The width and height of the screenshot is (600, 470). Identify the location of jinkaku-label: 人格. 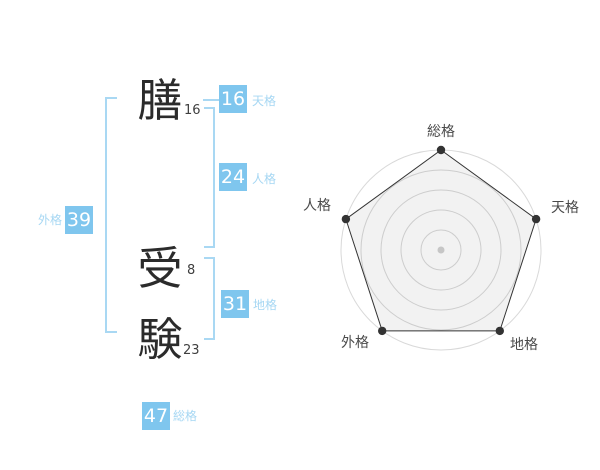
(264, 179).